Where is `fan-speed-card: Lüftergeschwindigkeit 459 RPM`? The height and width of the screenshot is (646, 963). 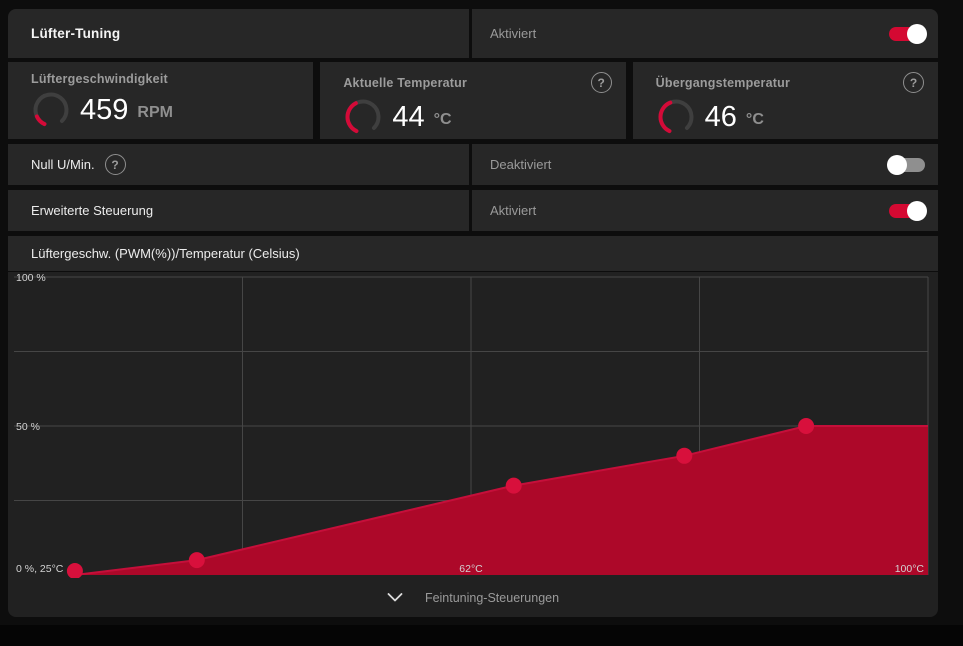 fan-speed-card: Lüftergeschwindigkeit 459 RPM is located at coordinates (161, 100).